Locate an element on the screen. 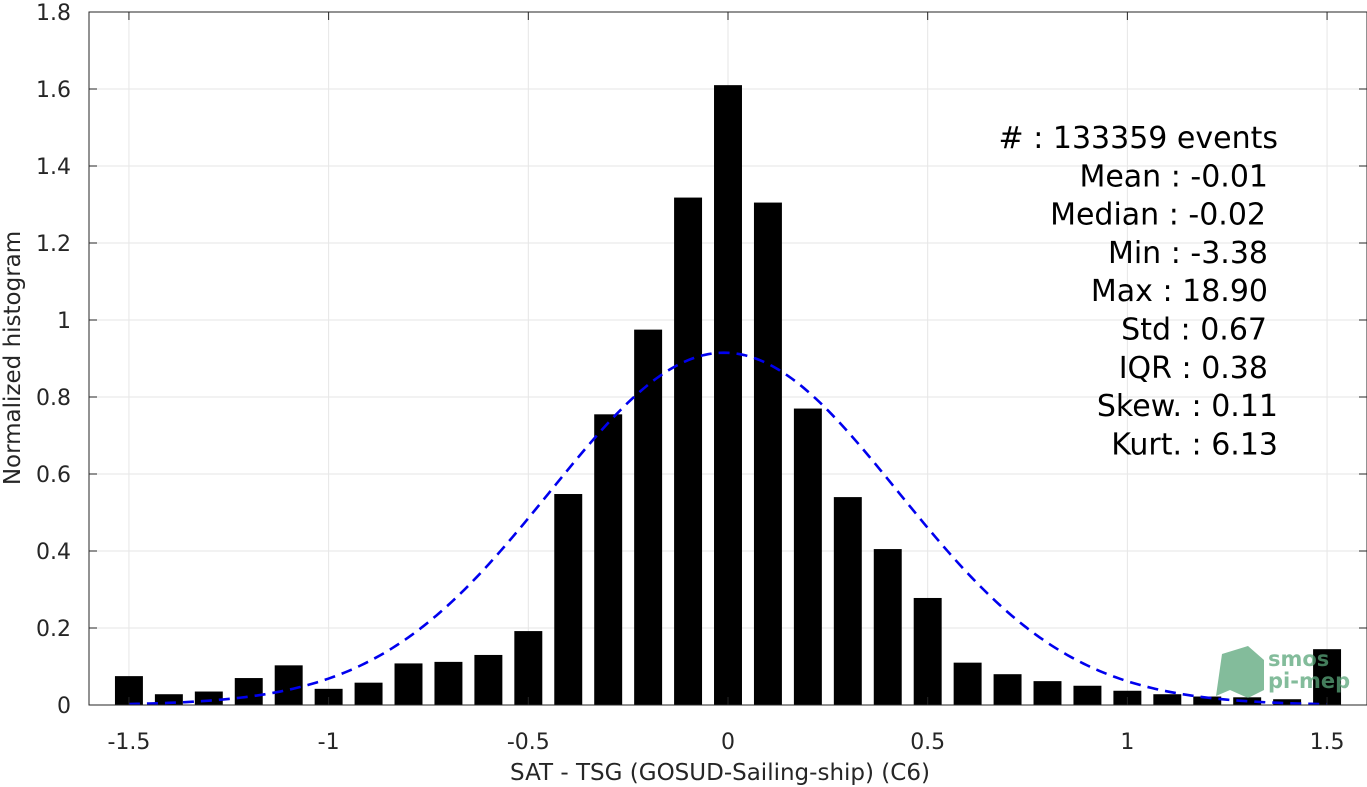  stats-line: Min : -3.38 is located at coordinates (1188, 253).